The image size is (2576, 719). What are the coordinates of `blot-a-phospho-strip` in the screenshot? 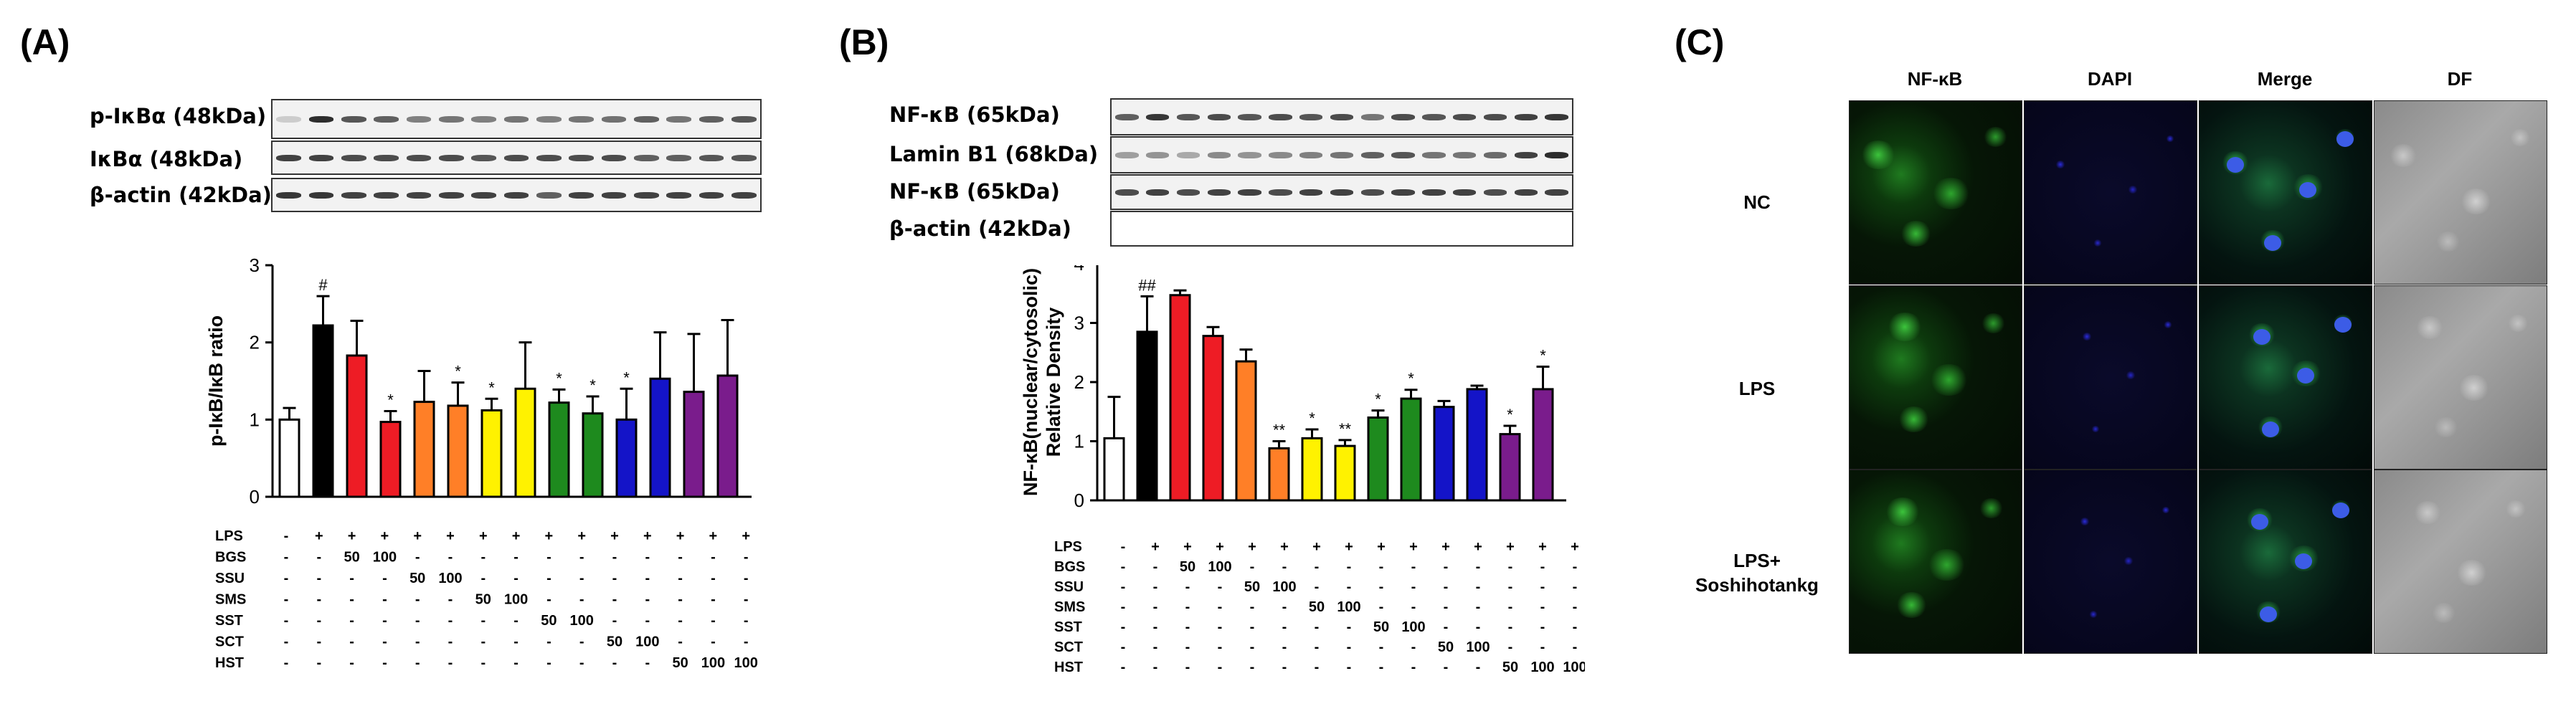 It's located at (516, 119).